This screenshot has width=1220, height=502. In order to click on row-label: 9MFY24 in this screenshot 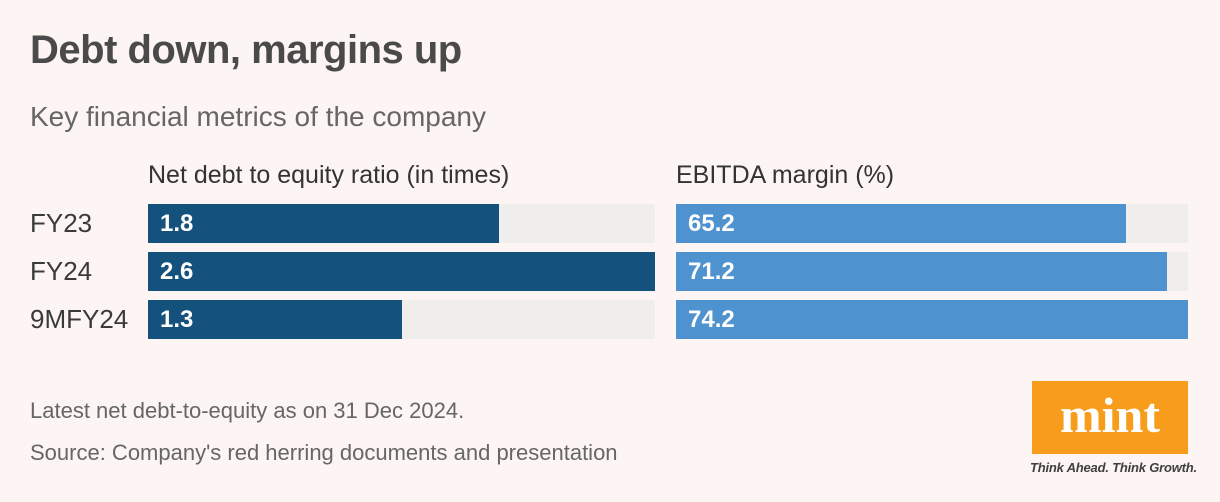, I will do `click(79, 319)`.